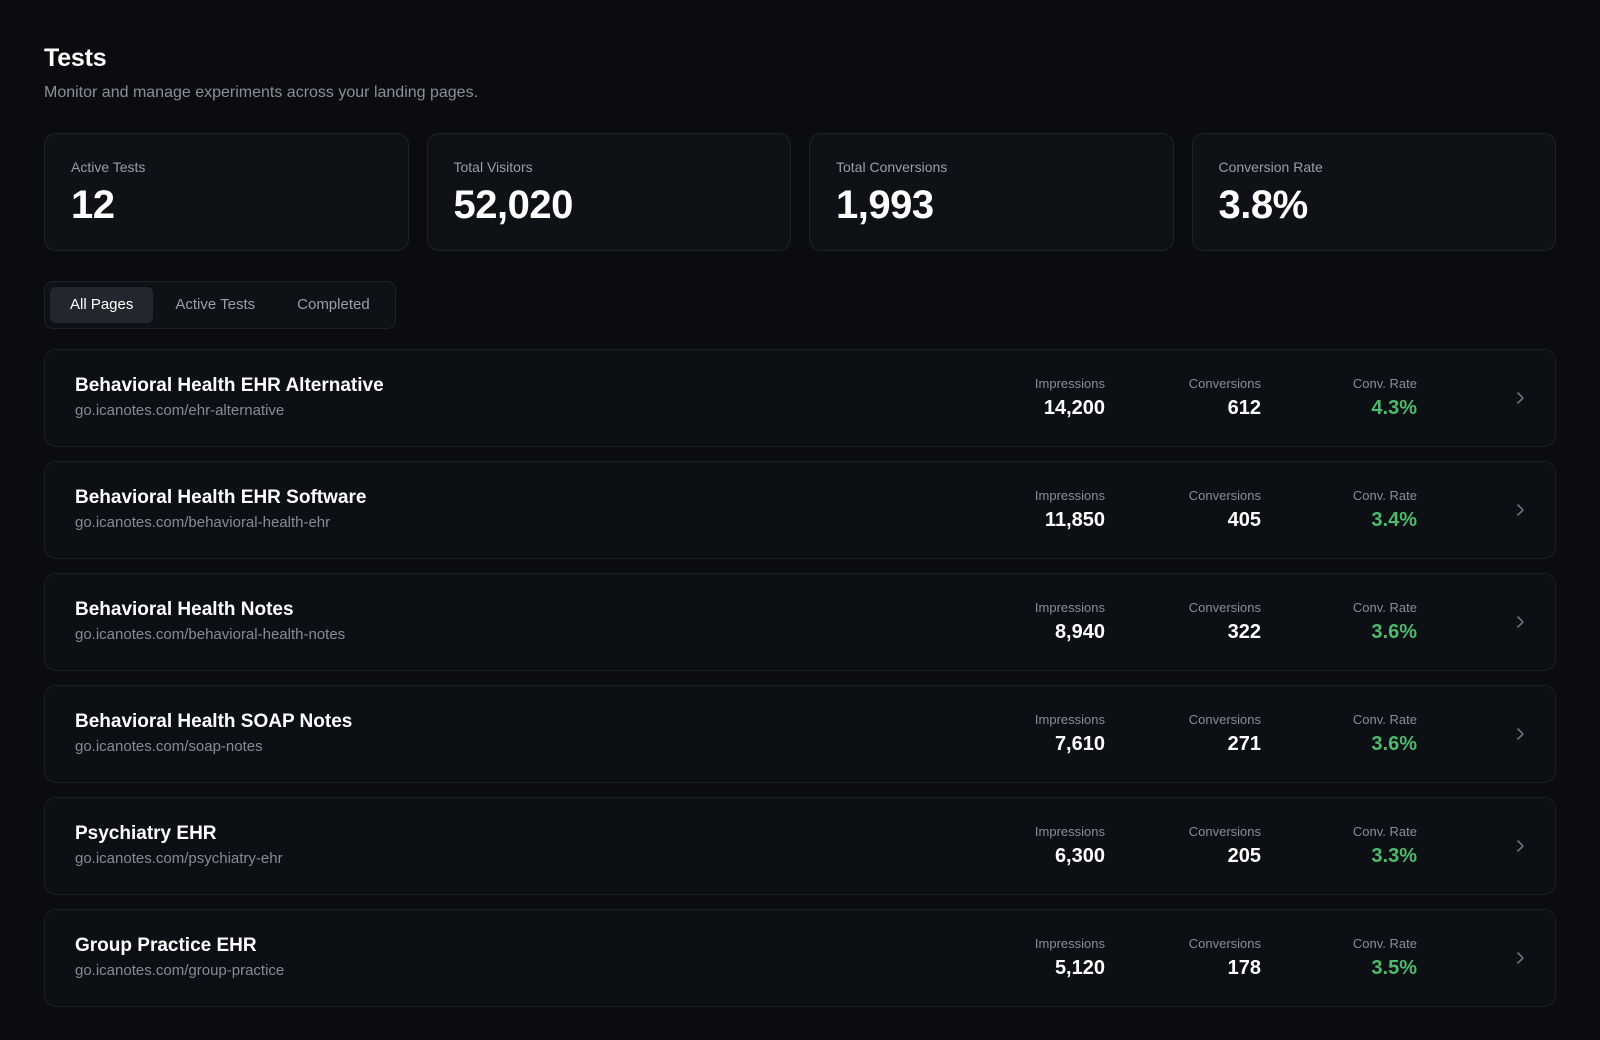 This screenshot has width=1600, height=1040. Describe the element at coordinates (184, 609) in the screenshot. I see `row-title: Behavioral Health Notes` at that location.